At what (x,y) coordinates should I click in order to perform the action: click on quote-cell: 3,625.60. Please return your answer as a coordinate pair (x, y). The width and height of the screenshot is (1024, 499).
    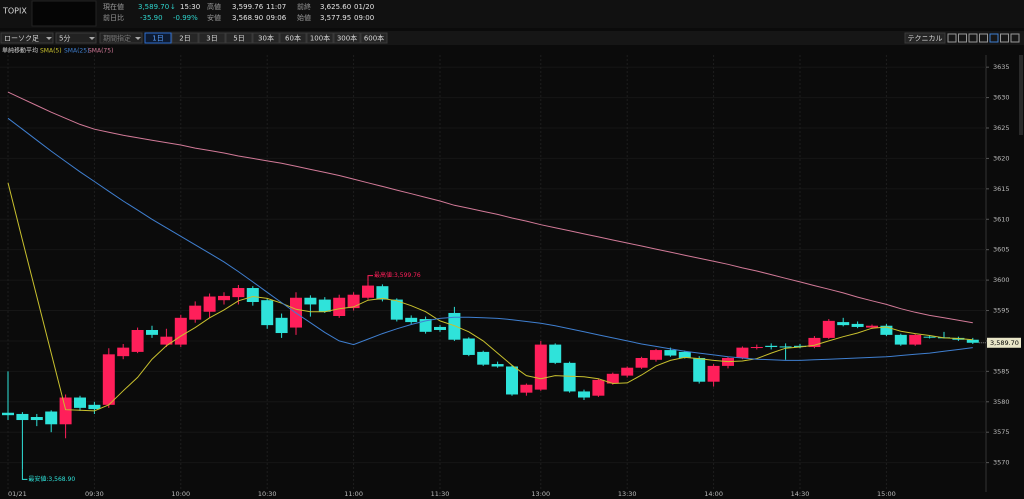
    Looking at the image, I should click on (335, 7).